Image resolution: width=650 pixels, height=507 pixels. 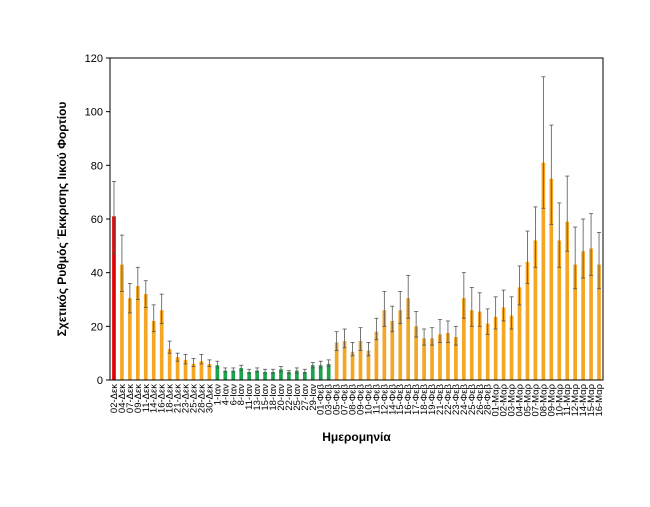 What do you see at coordinates (567, 399) in the screenshot?
I see `x-tick-label: 11-Μαρ` at bounding box center [567, 399].